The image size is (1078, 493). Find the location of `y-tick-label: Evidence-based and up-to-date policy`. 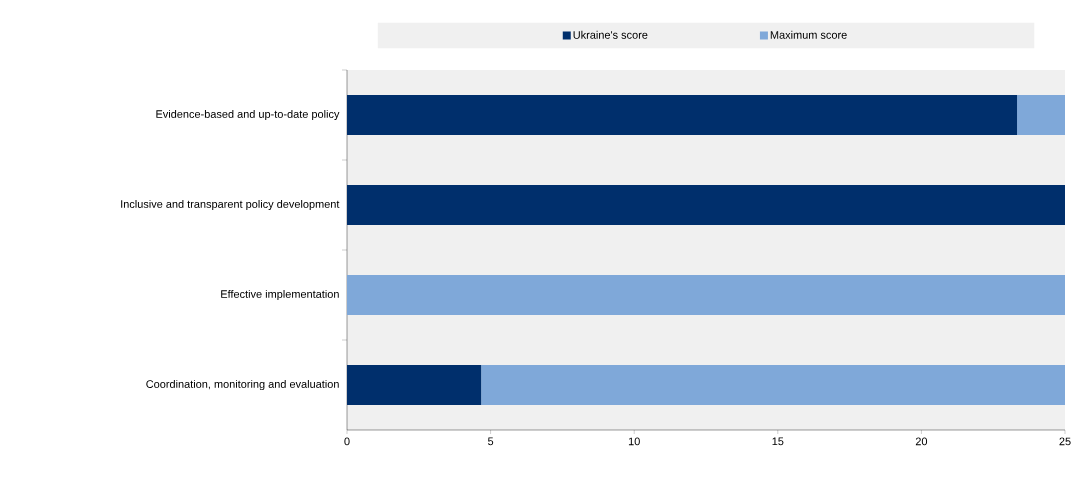

y-tick-label: Evidence-based and up-to-date policy is located at coordinates (248, 115).